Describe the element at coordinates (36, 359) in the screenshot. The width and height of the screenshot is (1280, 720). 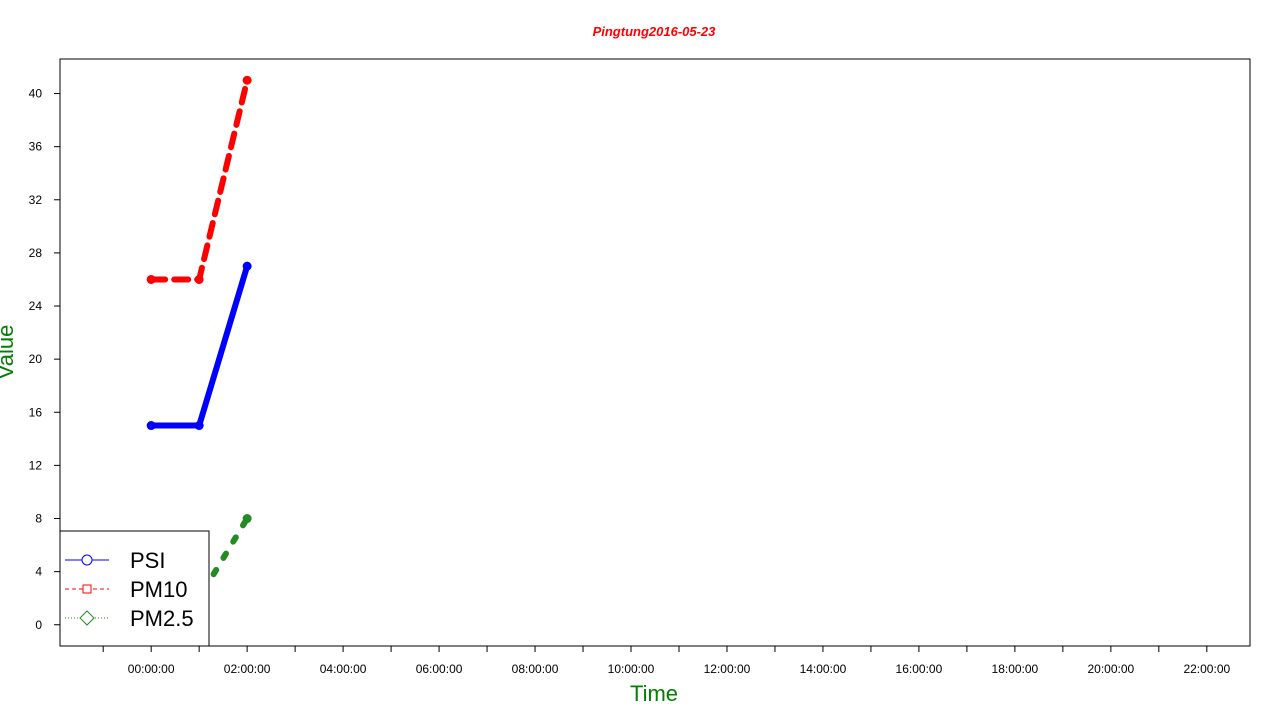
I see `y-tick-label: 20` at that location.